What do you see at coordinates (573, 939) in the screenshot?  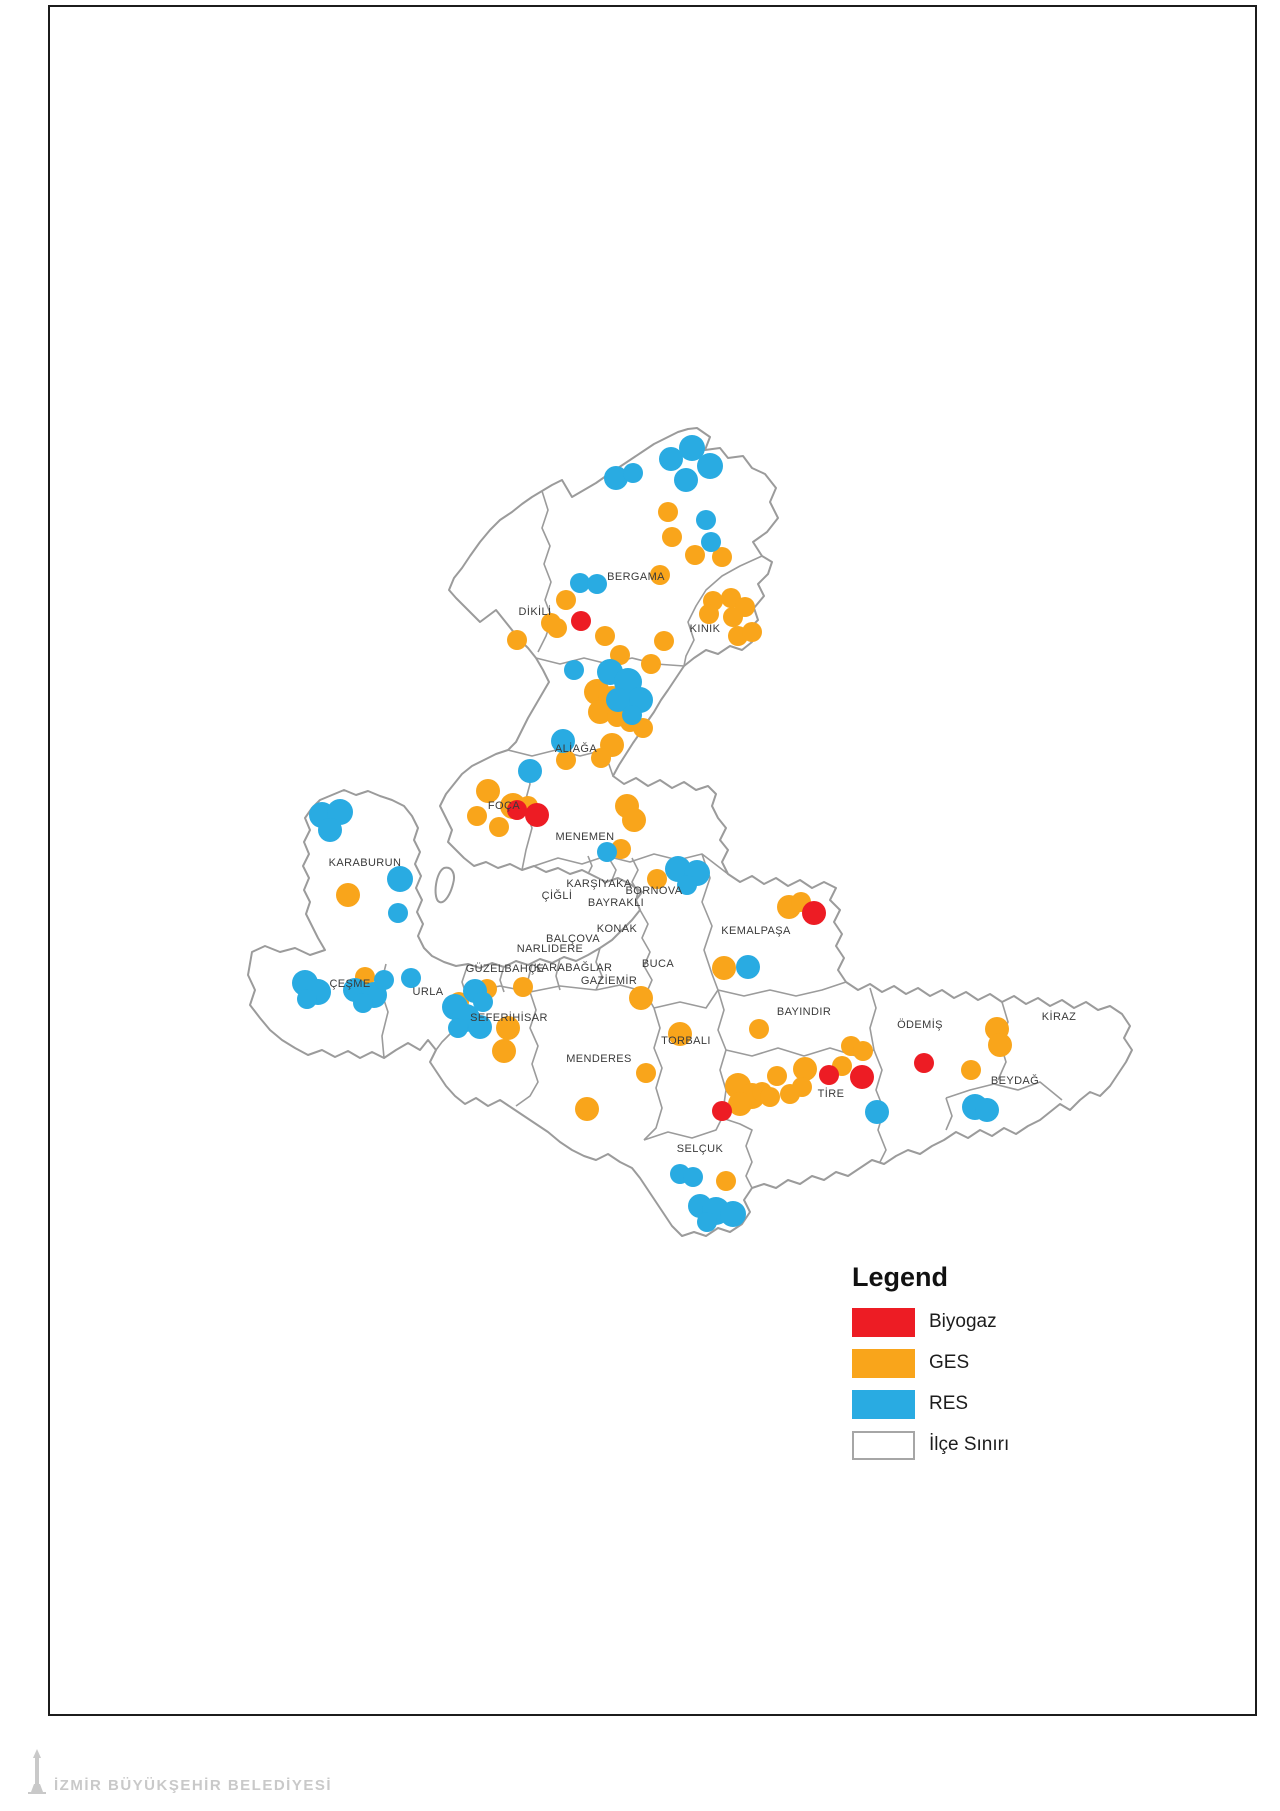 I see `district-label-balçova: BALÇOVA` at bounding box center [573, 939].